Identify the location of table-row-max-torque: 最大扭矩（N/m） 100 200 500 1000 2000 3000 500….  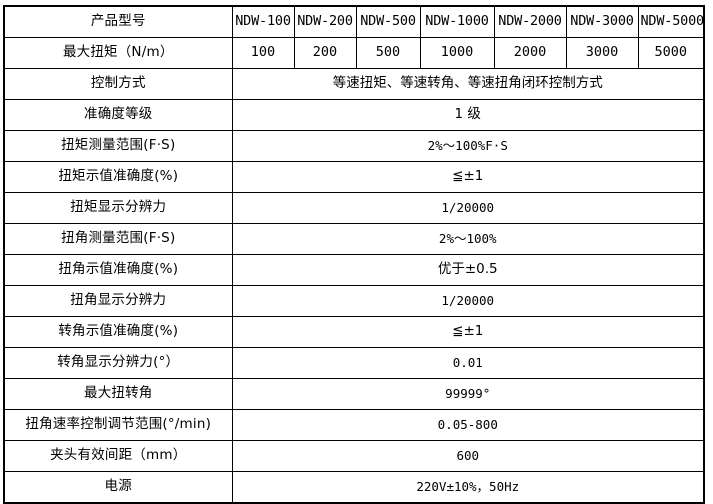
(354, 53).